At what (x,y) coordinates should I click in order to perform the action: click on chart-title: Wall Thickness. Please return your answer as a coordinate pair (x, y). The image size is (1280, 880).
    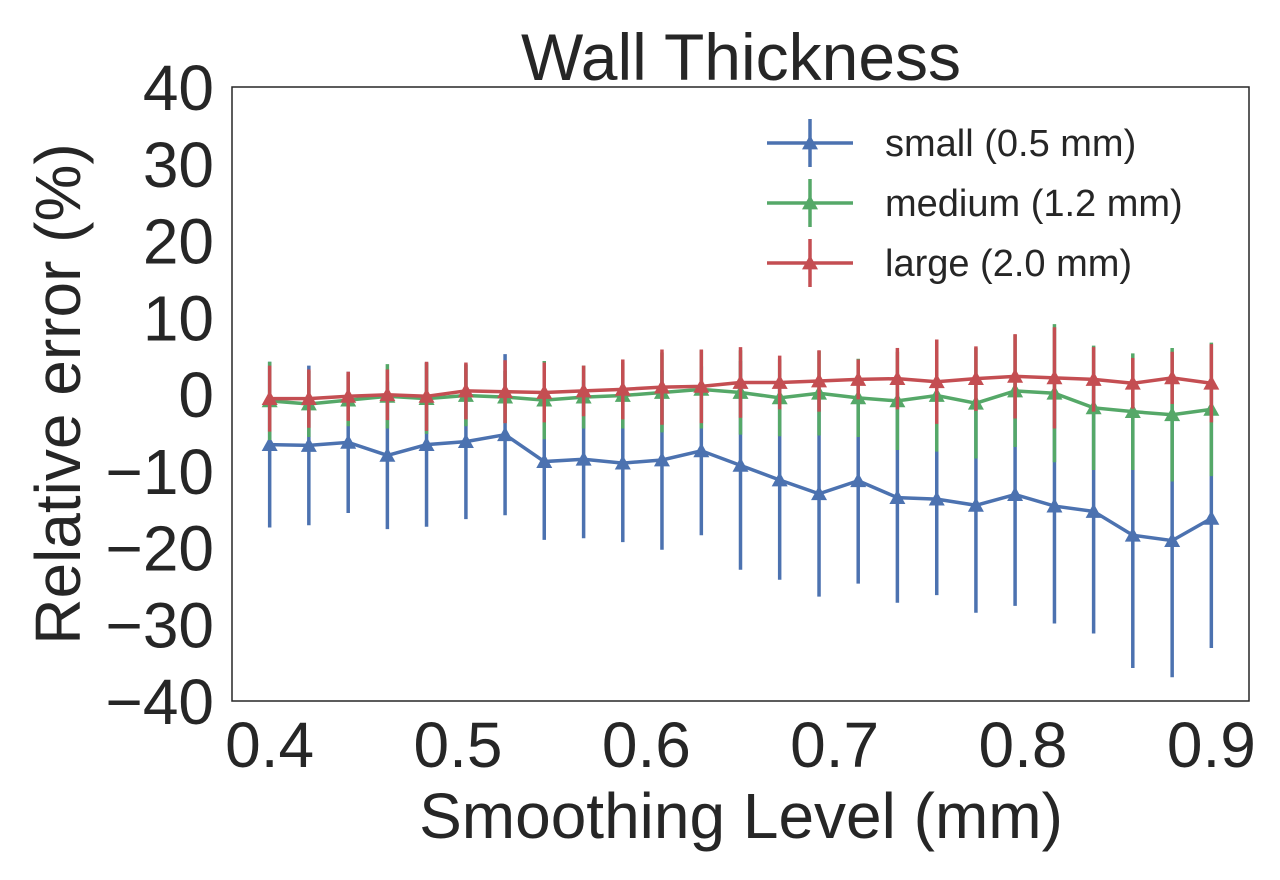
    Looking at the image, I should click on (741, 57).